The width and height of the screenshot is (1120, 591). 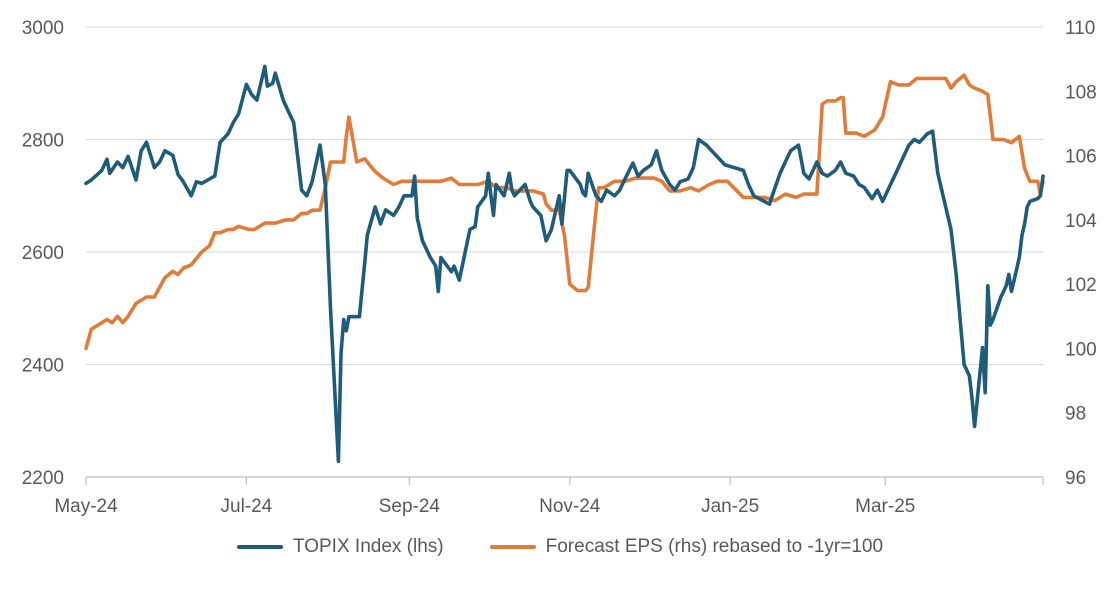 What do you see at coordinates (43, 478) in the screenshot?
I see `left-tick-label: 2200` at bounding box center [43, 478].